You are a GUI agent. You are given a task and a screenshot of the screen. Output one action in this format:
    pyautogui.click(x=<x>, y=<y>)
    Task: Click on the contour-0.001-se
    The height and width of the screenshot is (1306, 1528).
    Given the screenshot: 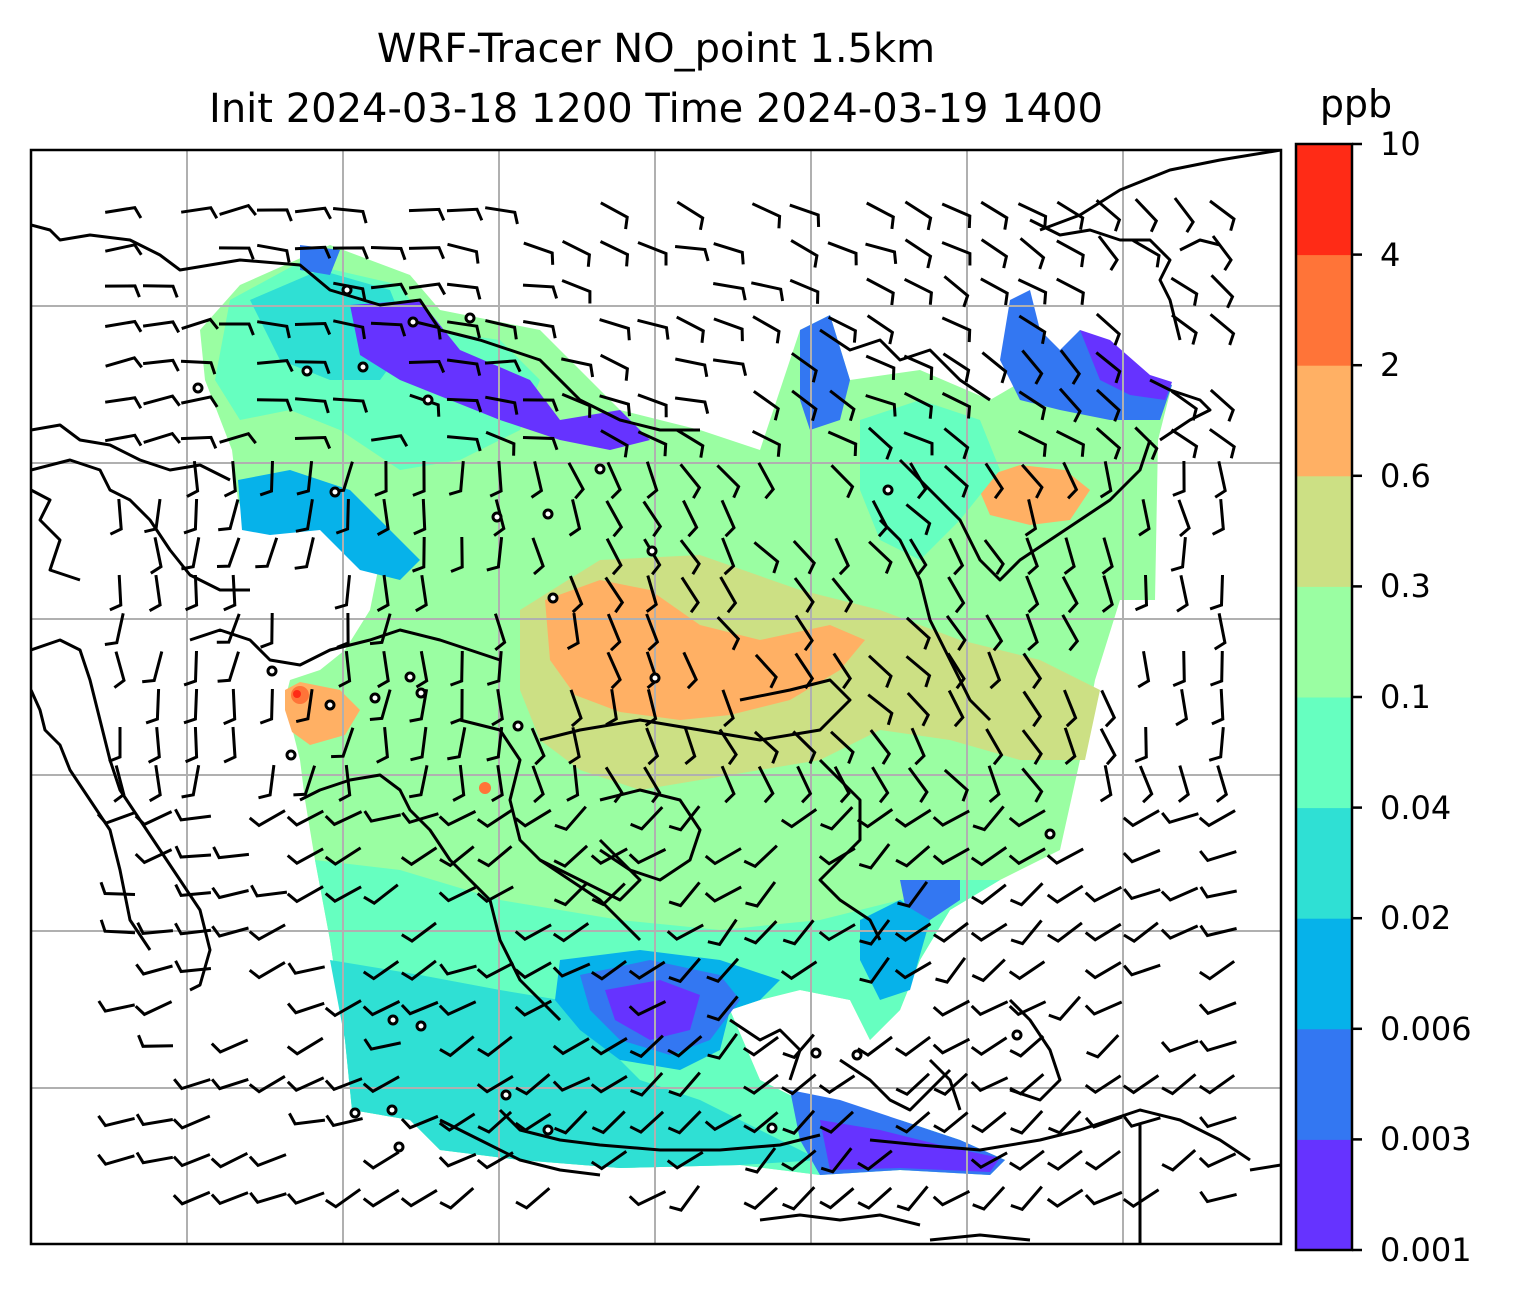 What is the action you would take?
    pyautogui.click(x=910, y=1146)
    